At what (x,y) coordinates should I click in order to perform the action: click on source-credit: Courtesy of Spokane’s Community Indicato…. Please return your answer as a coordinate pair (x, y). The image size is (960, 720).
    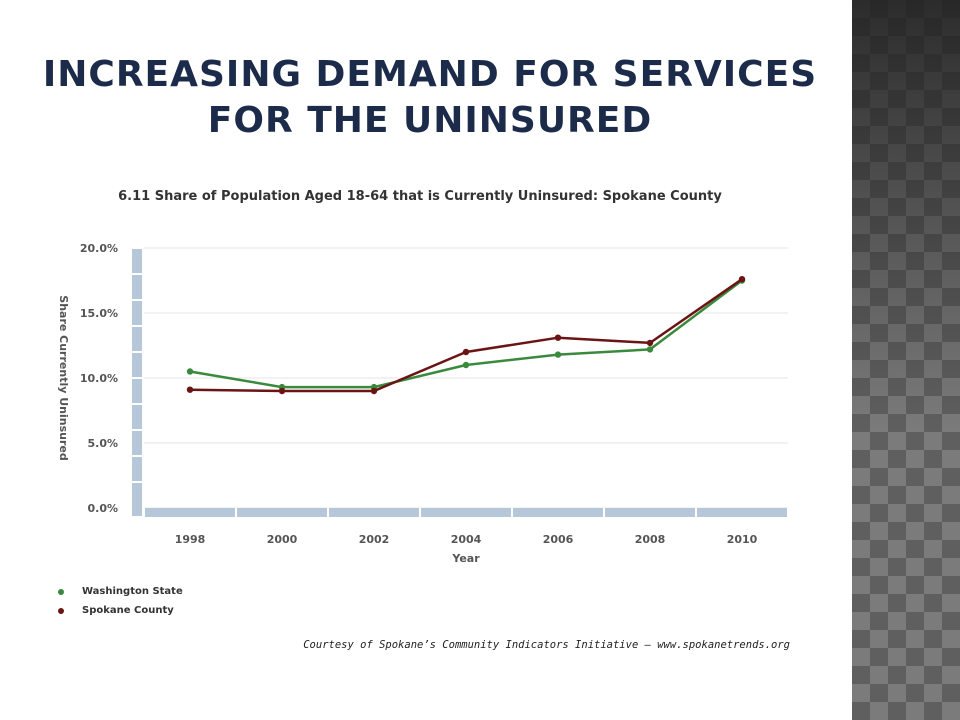
    Looking at the image, I should click on (546, 645).